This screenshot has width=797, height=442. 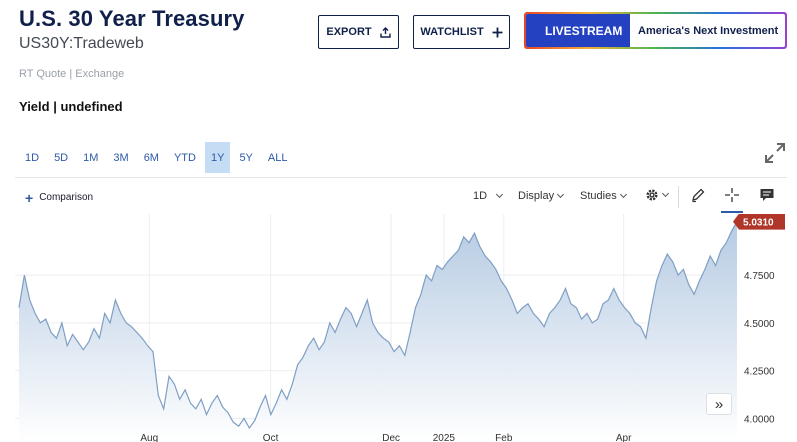 What do you see at coordinates (246, 157) in the screenshot?
I see `range-5y: 5Y` at bounding box center [246, 157].